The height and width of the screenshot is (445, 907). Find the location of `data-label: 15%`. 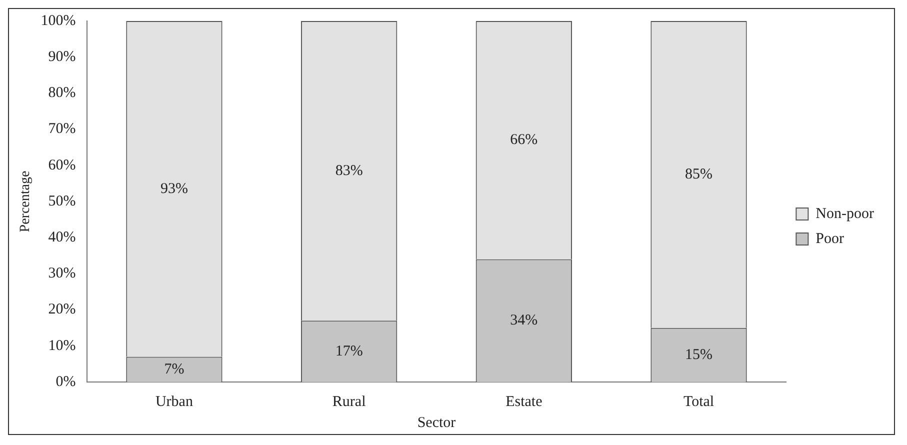

data-label: 15% is located at coordinates (699, 354).